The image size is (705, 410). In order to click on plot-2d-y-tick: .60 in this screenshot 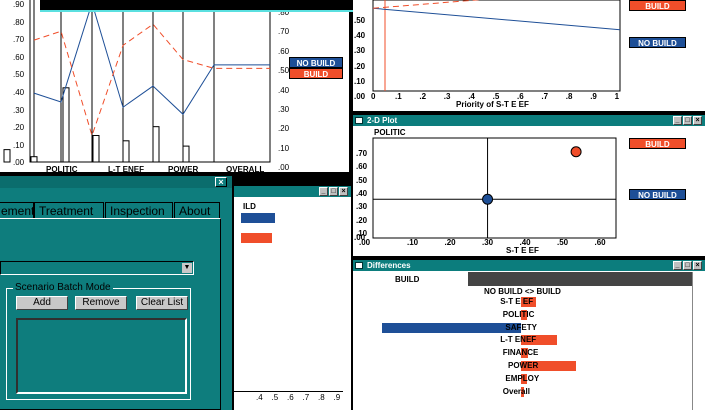, I will do `click(362, 167)`.